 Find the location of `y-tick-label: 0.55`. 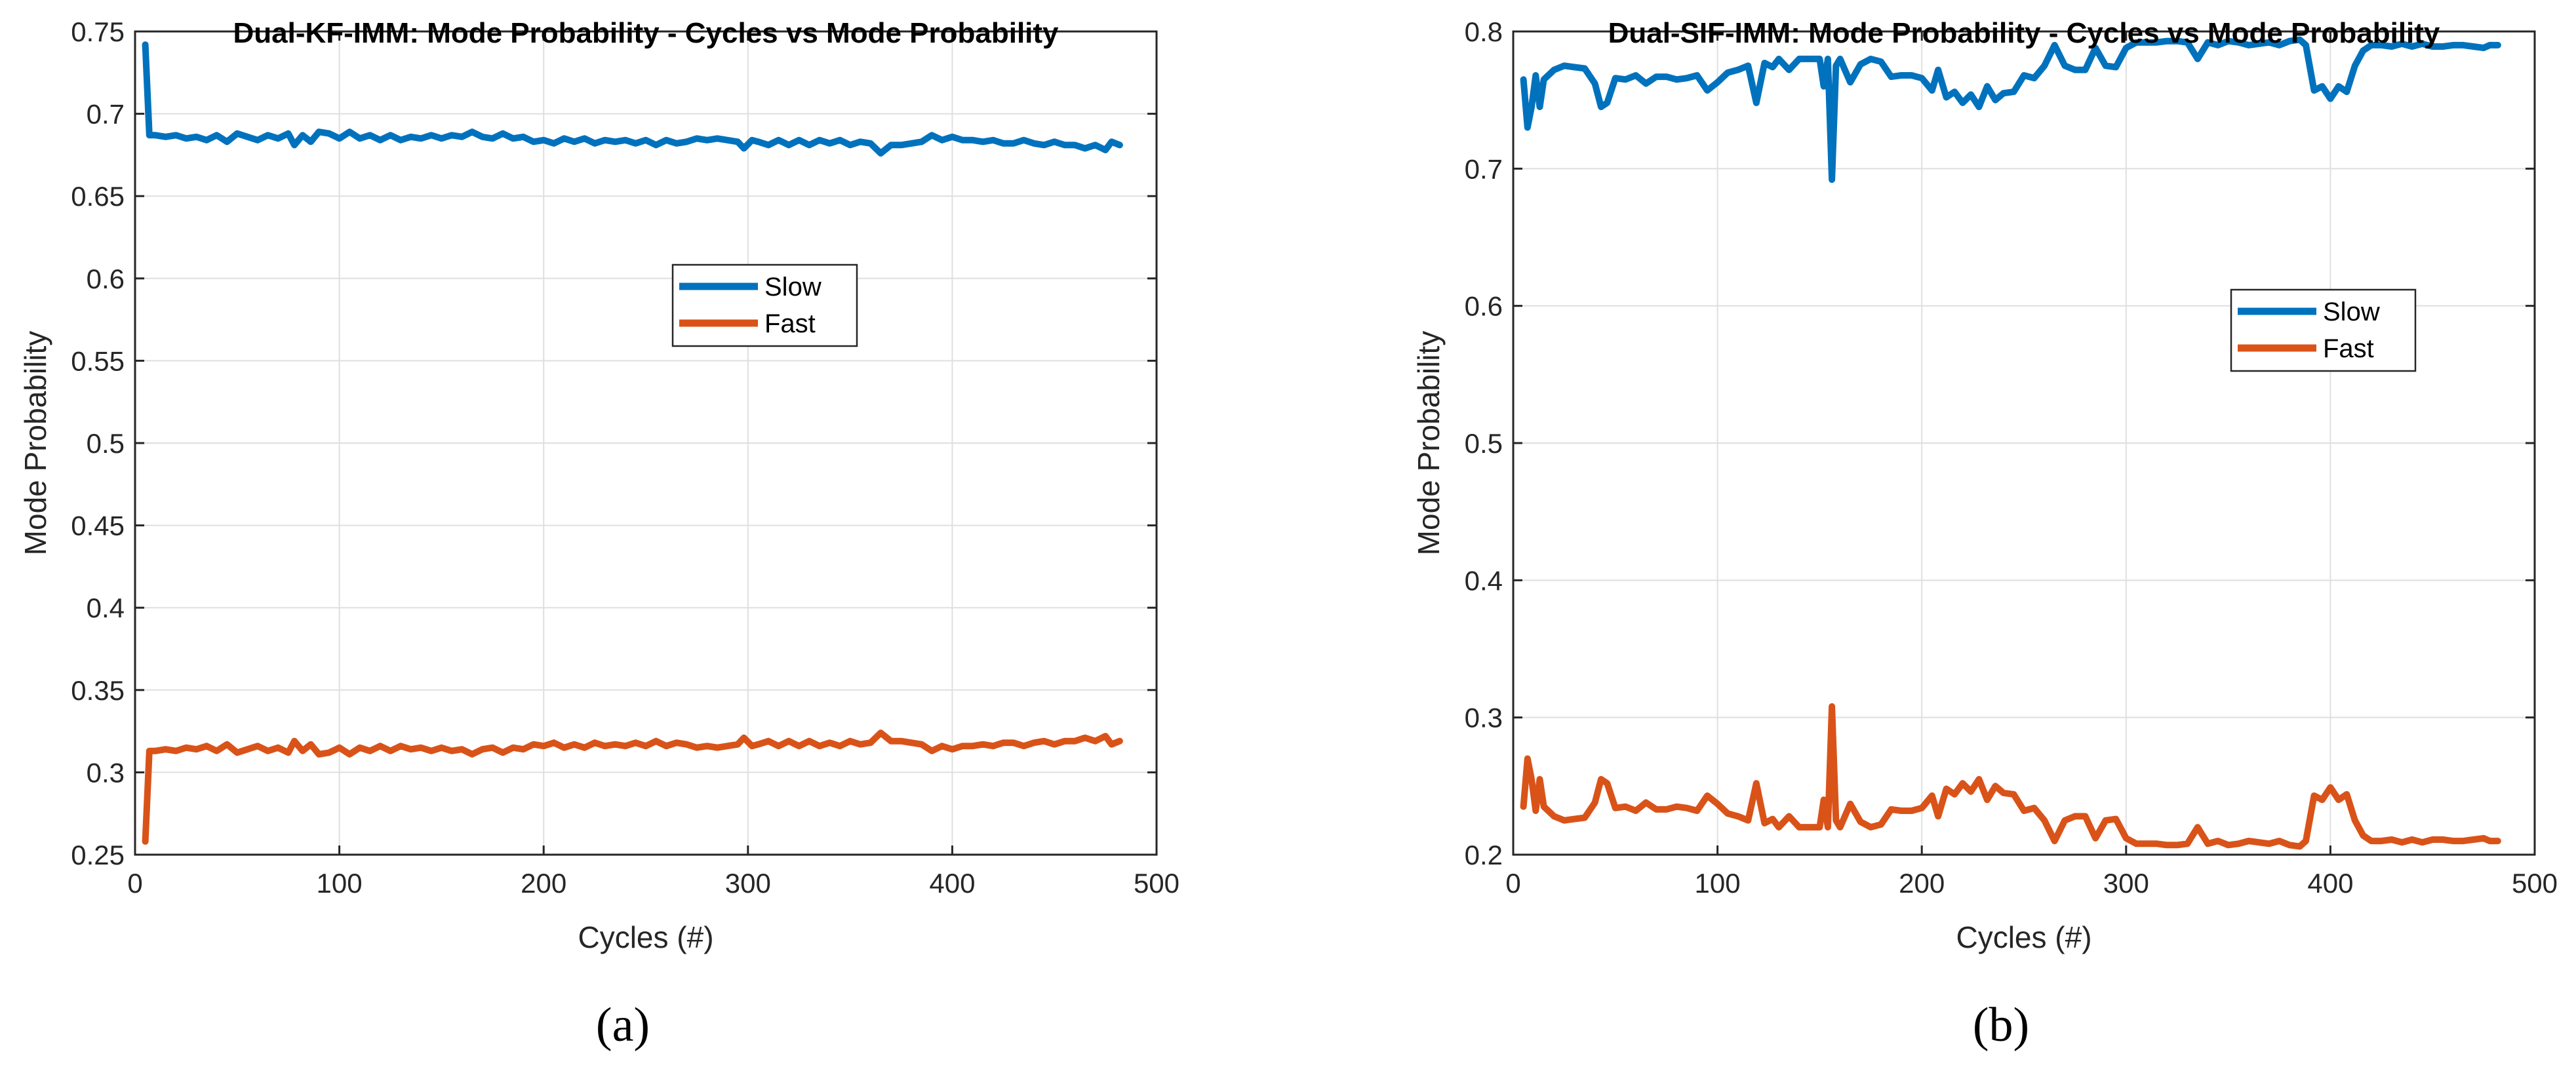

y-tick-label: 0.55 is located at coordinates (98, 360).